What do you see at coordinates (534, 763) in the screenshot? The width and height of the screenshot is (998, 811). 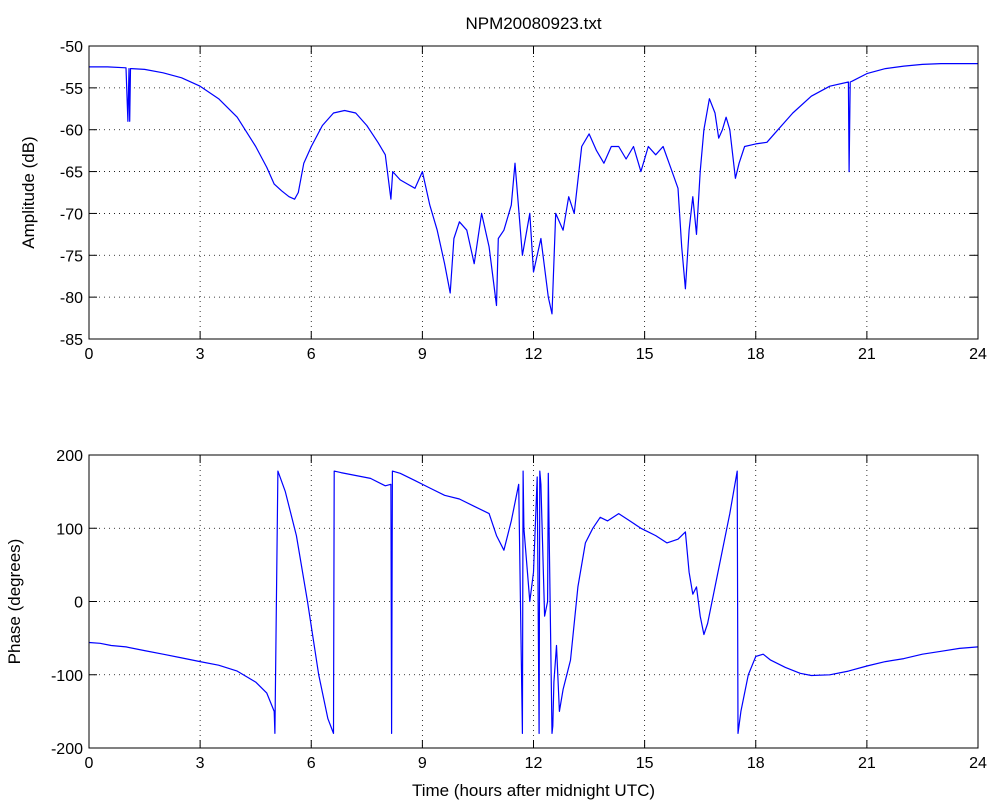 I see `phase-x-tick-label: 12` at bounding box center [534, 763].